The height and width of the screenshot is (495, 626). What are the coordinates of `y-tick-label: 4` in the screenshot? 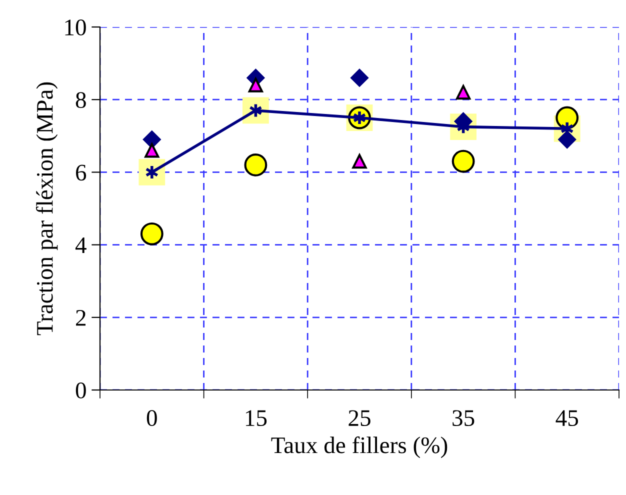 It's located at (80, 245).